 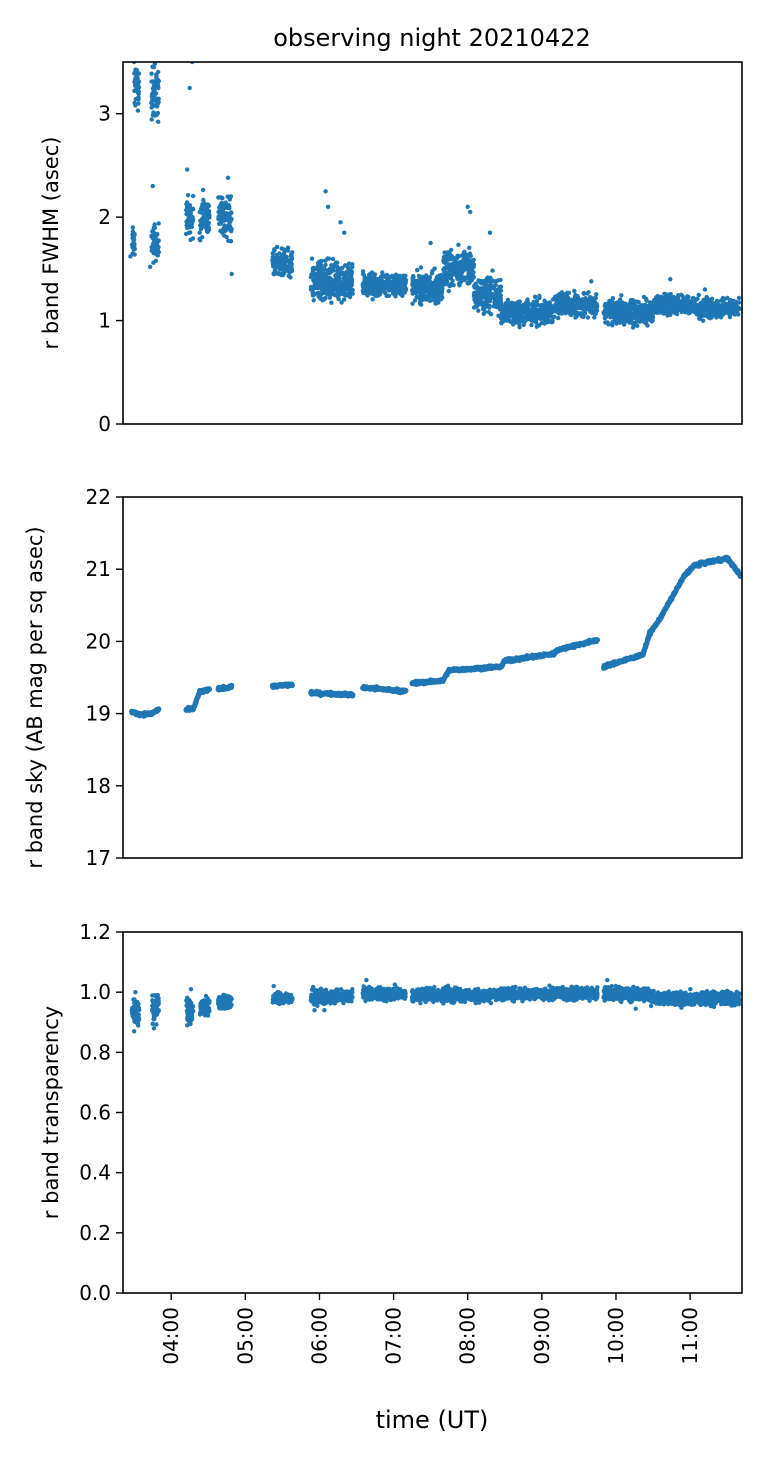 What do you see at coordinates (435, 196) in the screenshot?
I see `data-points` at bounding box center [435, 196].